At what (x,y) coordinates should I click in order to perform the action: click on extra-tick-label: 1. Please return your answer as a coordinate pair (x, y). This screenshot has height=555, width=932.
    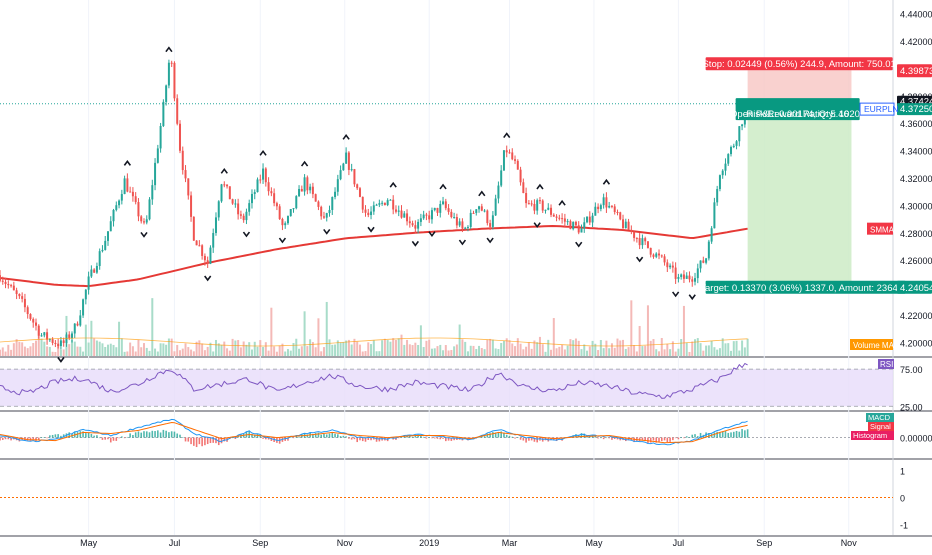
    Looking at the image, I should click on (902, 472).